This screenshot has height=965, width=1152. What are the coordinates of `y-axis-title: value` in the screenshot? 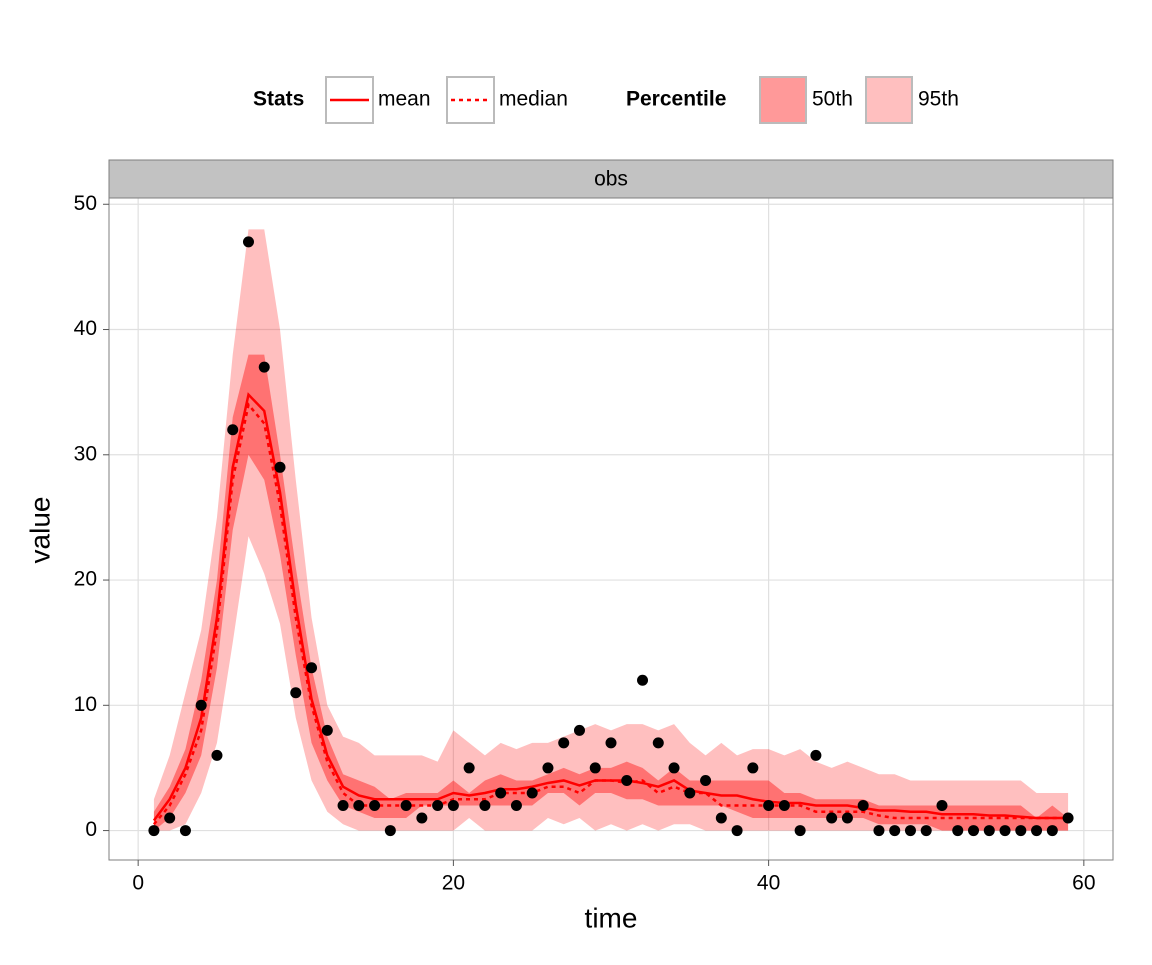 It's located at (39, 530).